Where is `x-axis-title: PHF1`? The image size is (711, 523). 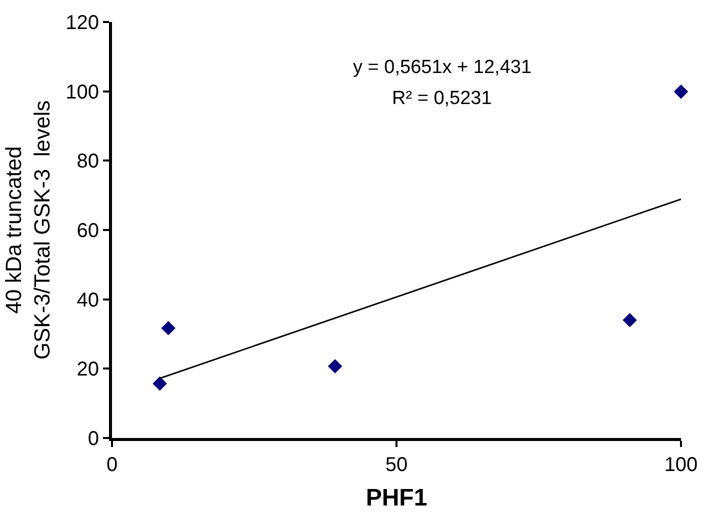 x-axis-title: PHF1 is located at coordinates (397, 498).